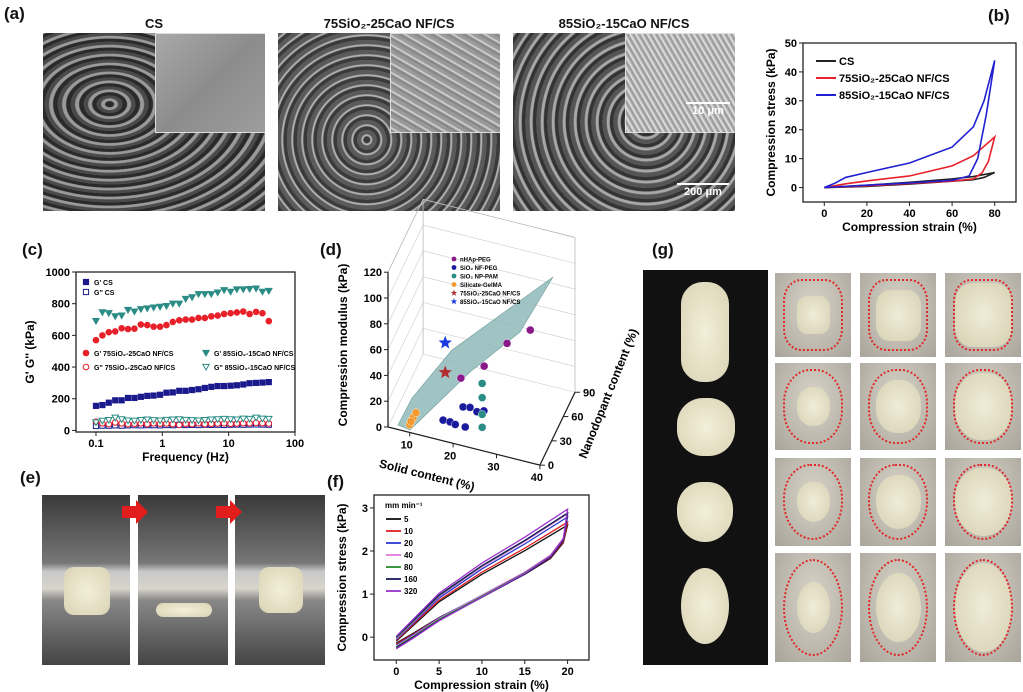 This screenshot has width=1023, height=692. What do you see at coordinates (624, 23) in the screenshot?
I see `sem-title-85: 85SiO₂-15CaO NF/CS` at bounding box center [624, 23].